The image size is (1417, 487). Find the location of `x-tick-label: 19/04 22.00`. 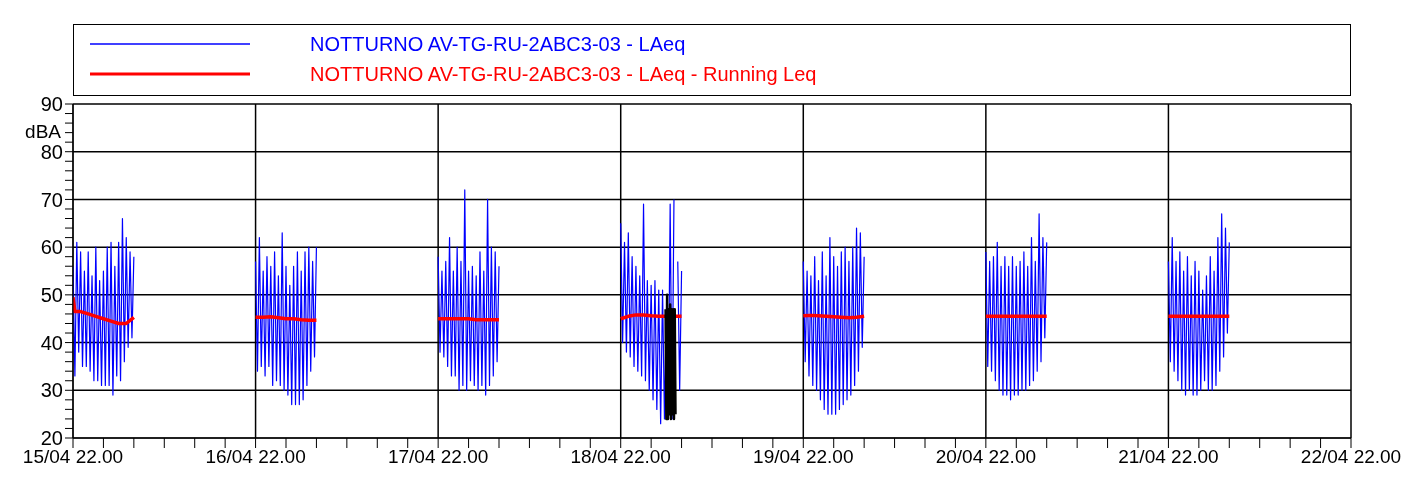

x-tick-label: 19/04 22.00 is located at coordinates (803, 457).